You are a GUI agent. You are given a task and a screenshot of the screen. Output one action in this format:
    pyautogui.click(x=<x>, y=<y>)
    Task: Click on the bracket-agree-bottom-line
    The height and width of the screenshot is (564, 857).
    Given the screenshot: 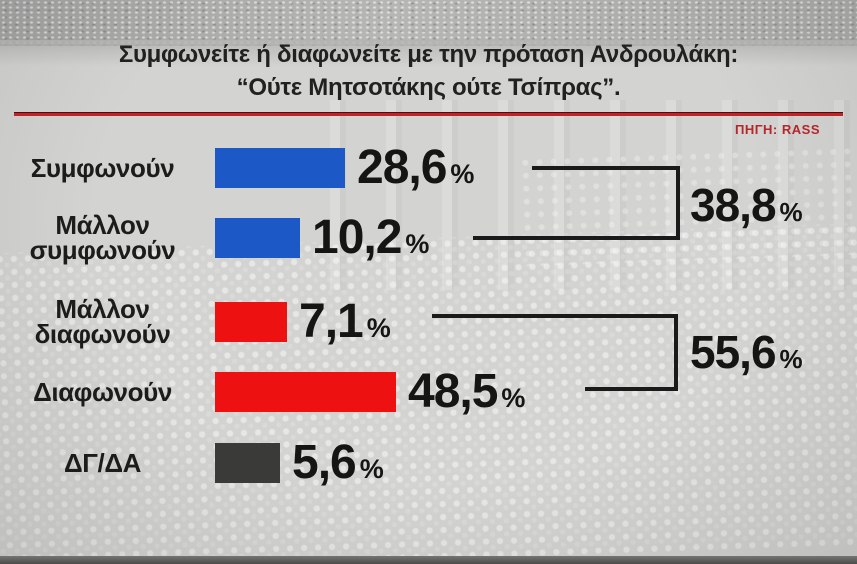 What is the action you would take?
    pyautogui.click(x=576, y=238)
    